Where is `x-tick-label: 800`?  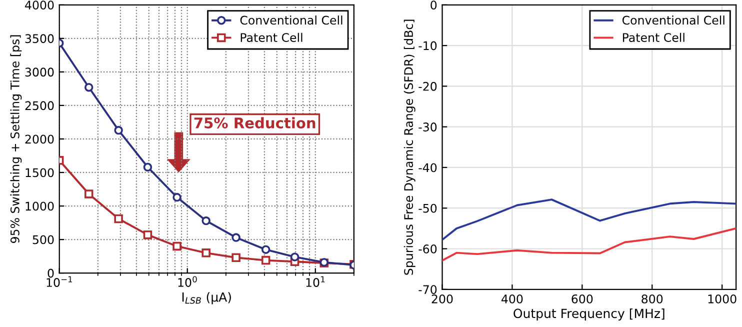
x-tick-label: 800 is located at coordinates (652, 299).